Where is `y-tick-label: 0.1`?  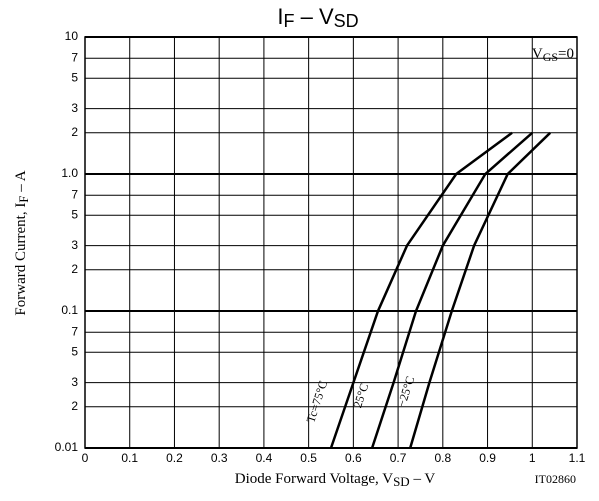
y-tick-label: 0.1 is located at coordinates (69, 310).